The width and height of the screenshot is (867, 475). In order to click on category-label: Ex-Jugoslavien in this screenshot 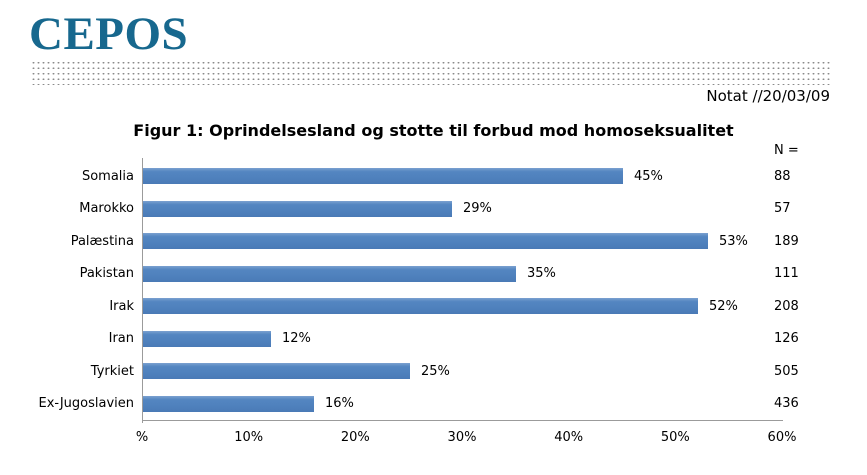, I will do `click(86, 404)`.